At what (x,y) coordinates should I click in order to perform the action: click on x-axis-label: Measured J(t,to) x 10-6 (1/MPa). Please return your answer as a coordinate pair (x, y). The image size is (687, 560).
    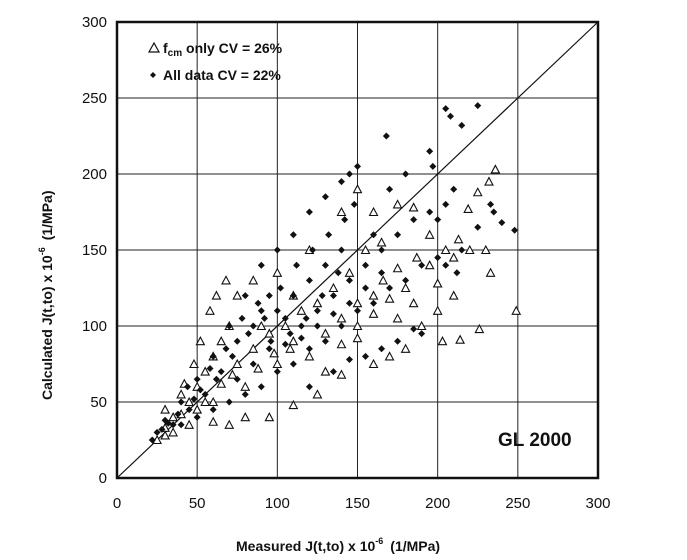
    Looking at the image, I should click on (338, 545).